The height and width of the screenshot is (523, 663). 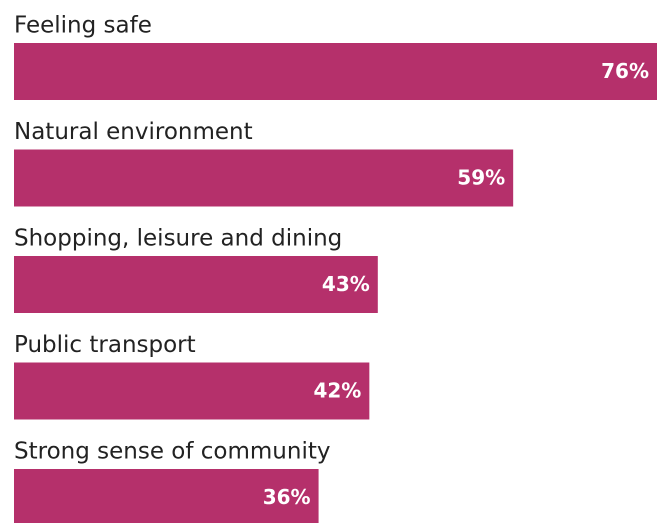 What do you see at coordinates (172, 452) in the screenshot?
I see `category-label: Strong sense of community` at bounding box center [172, 452].